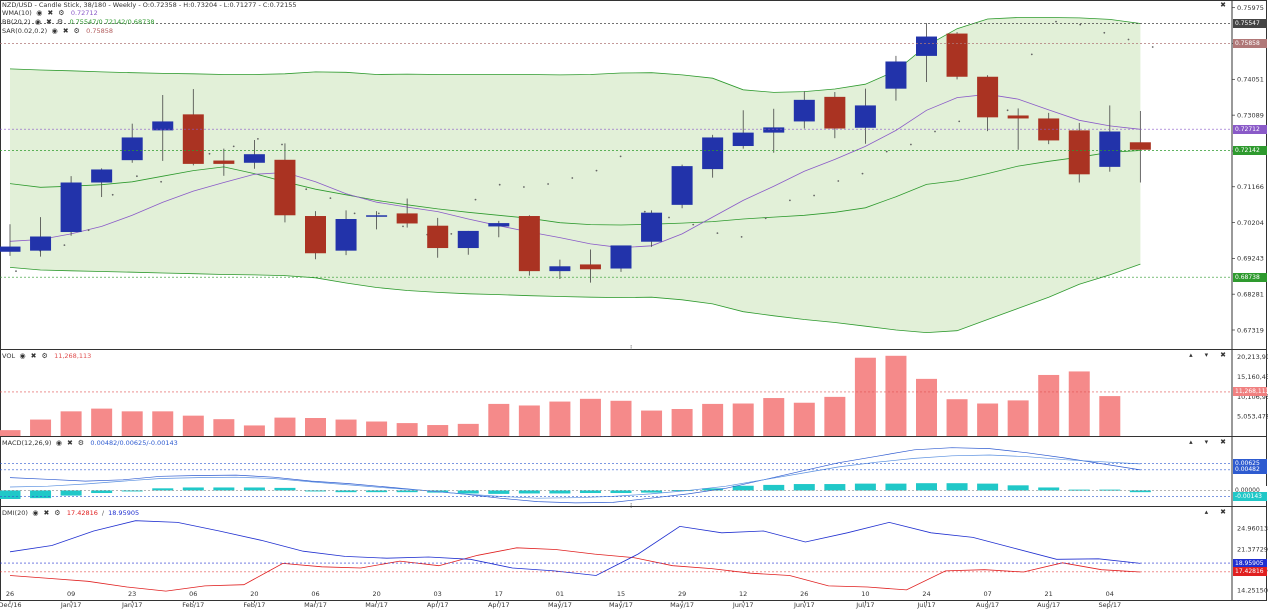 This screenshot has height=611, width=1268. I want to click on vol-pane-controls: ▴ ▾ ✖, so click(1207, 355).